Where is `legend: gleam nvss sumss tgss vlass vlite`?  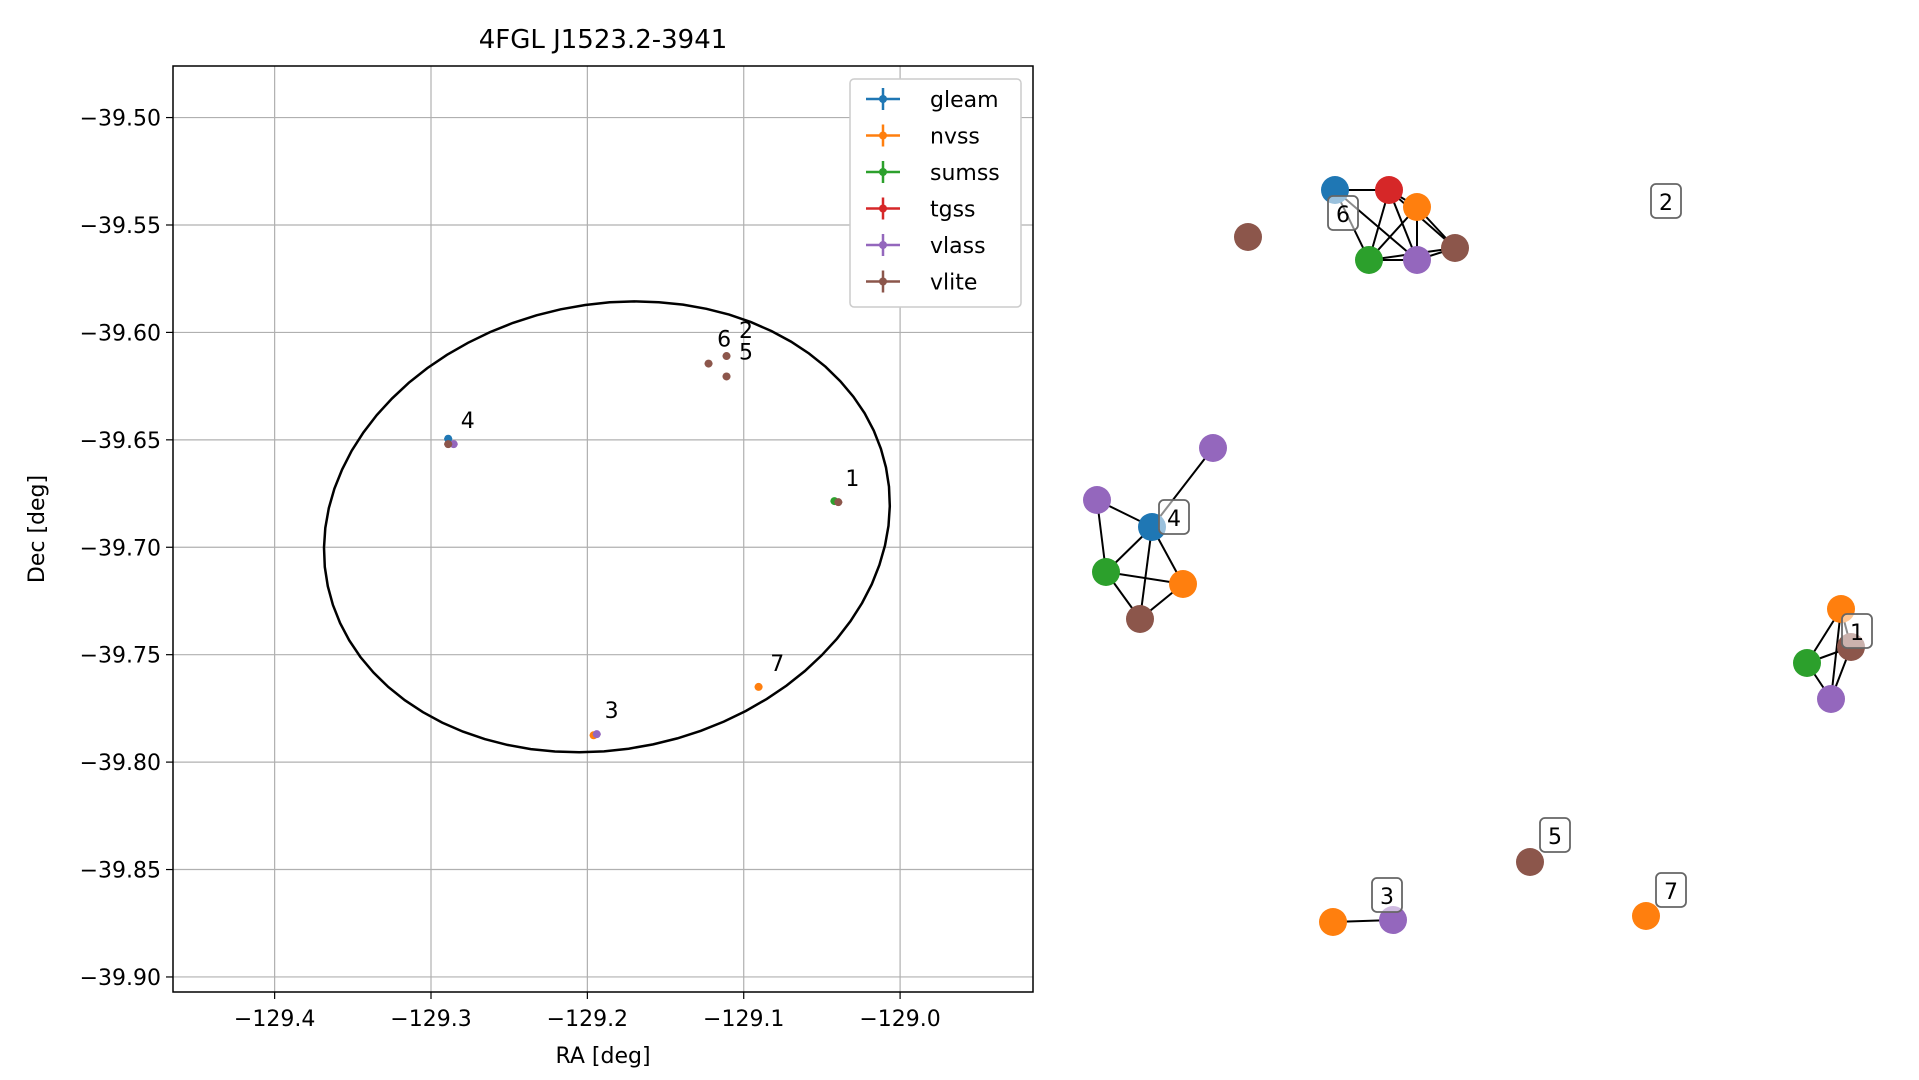
legend: gleam nvss sumss tgss vlass vlite is located at coordinates (935, 193).